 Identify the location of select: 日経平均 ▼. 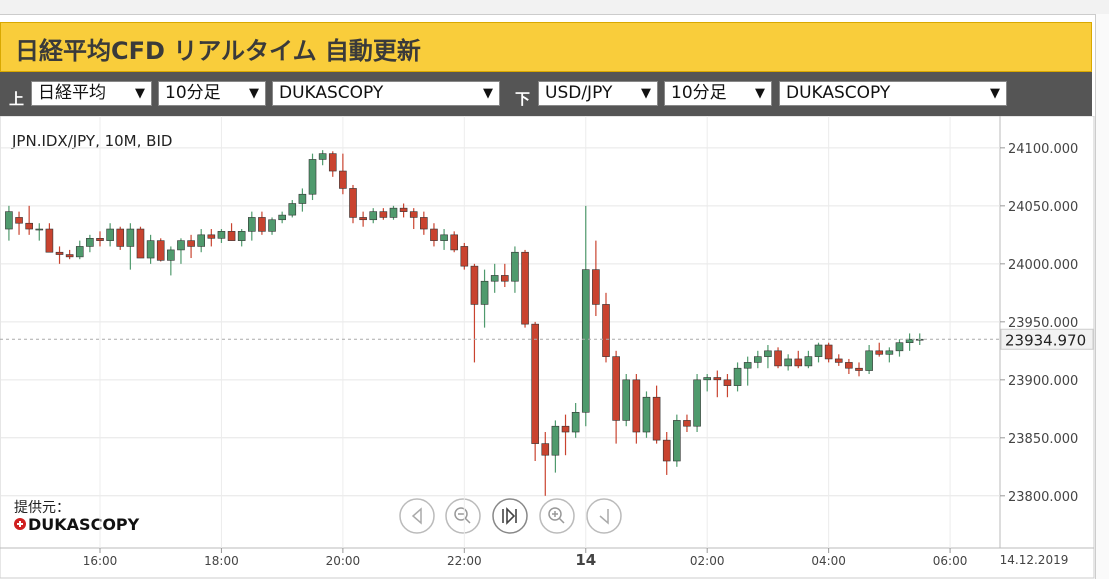
(91, 93).